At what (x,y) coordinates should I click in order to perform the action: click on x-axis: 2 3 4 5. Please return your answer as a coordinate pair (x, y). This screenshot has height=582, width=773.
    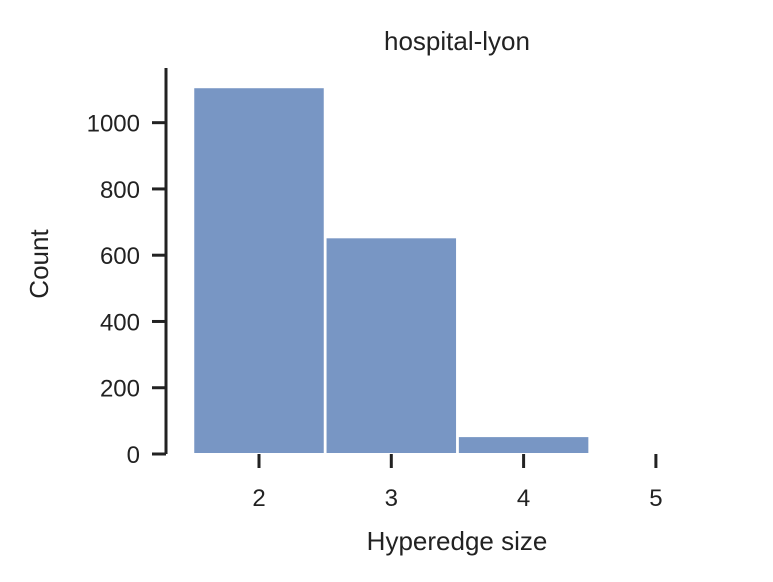
    Looking at the image, I should click on (457, 483).